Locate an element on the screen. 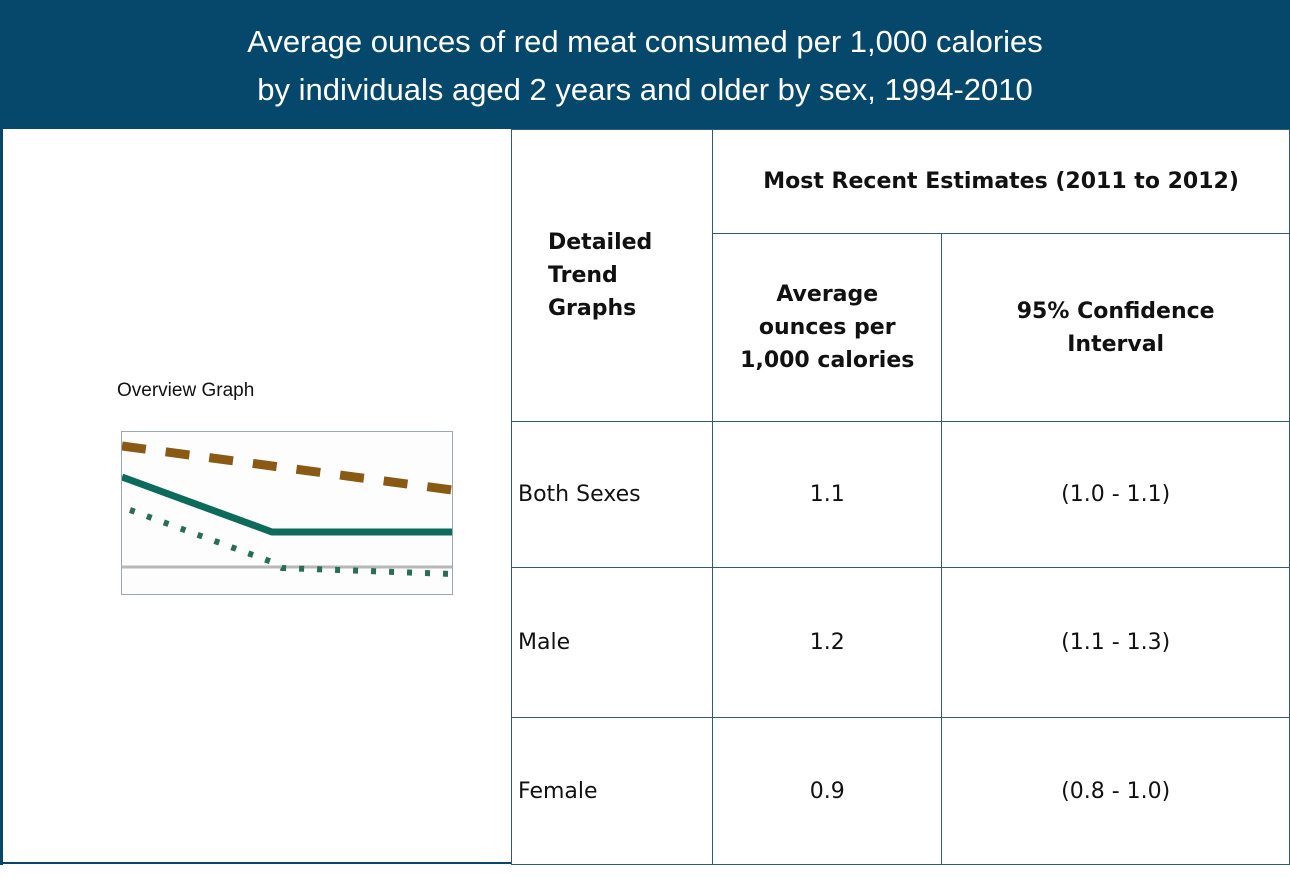 Image resolution: width=1290 pixels, height=878 pixels. table-row: Female 0.9 (0.8 - 1.0) is located at coordinates (900, 791).